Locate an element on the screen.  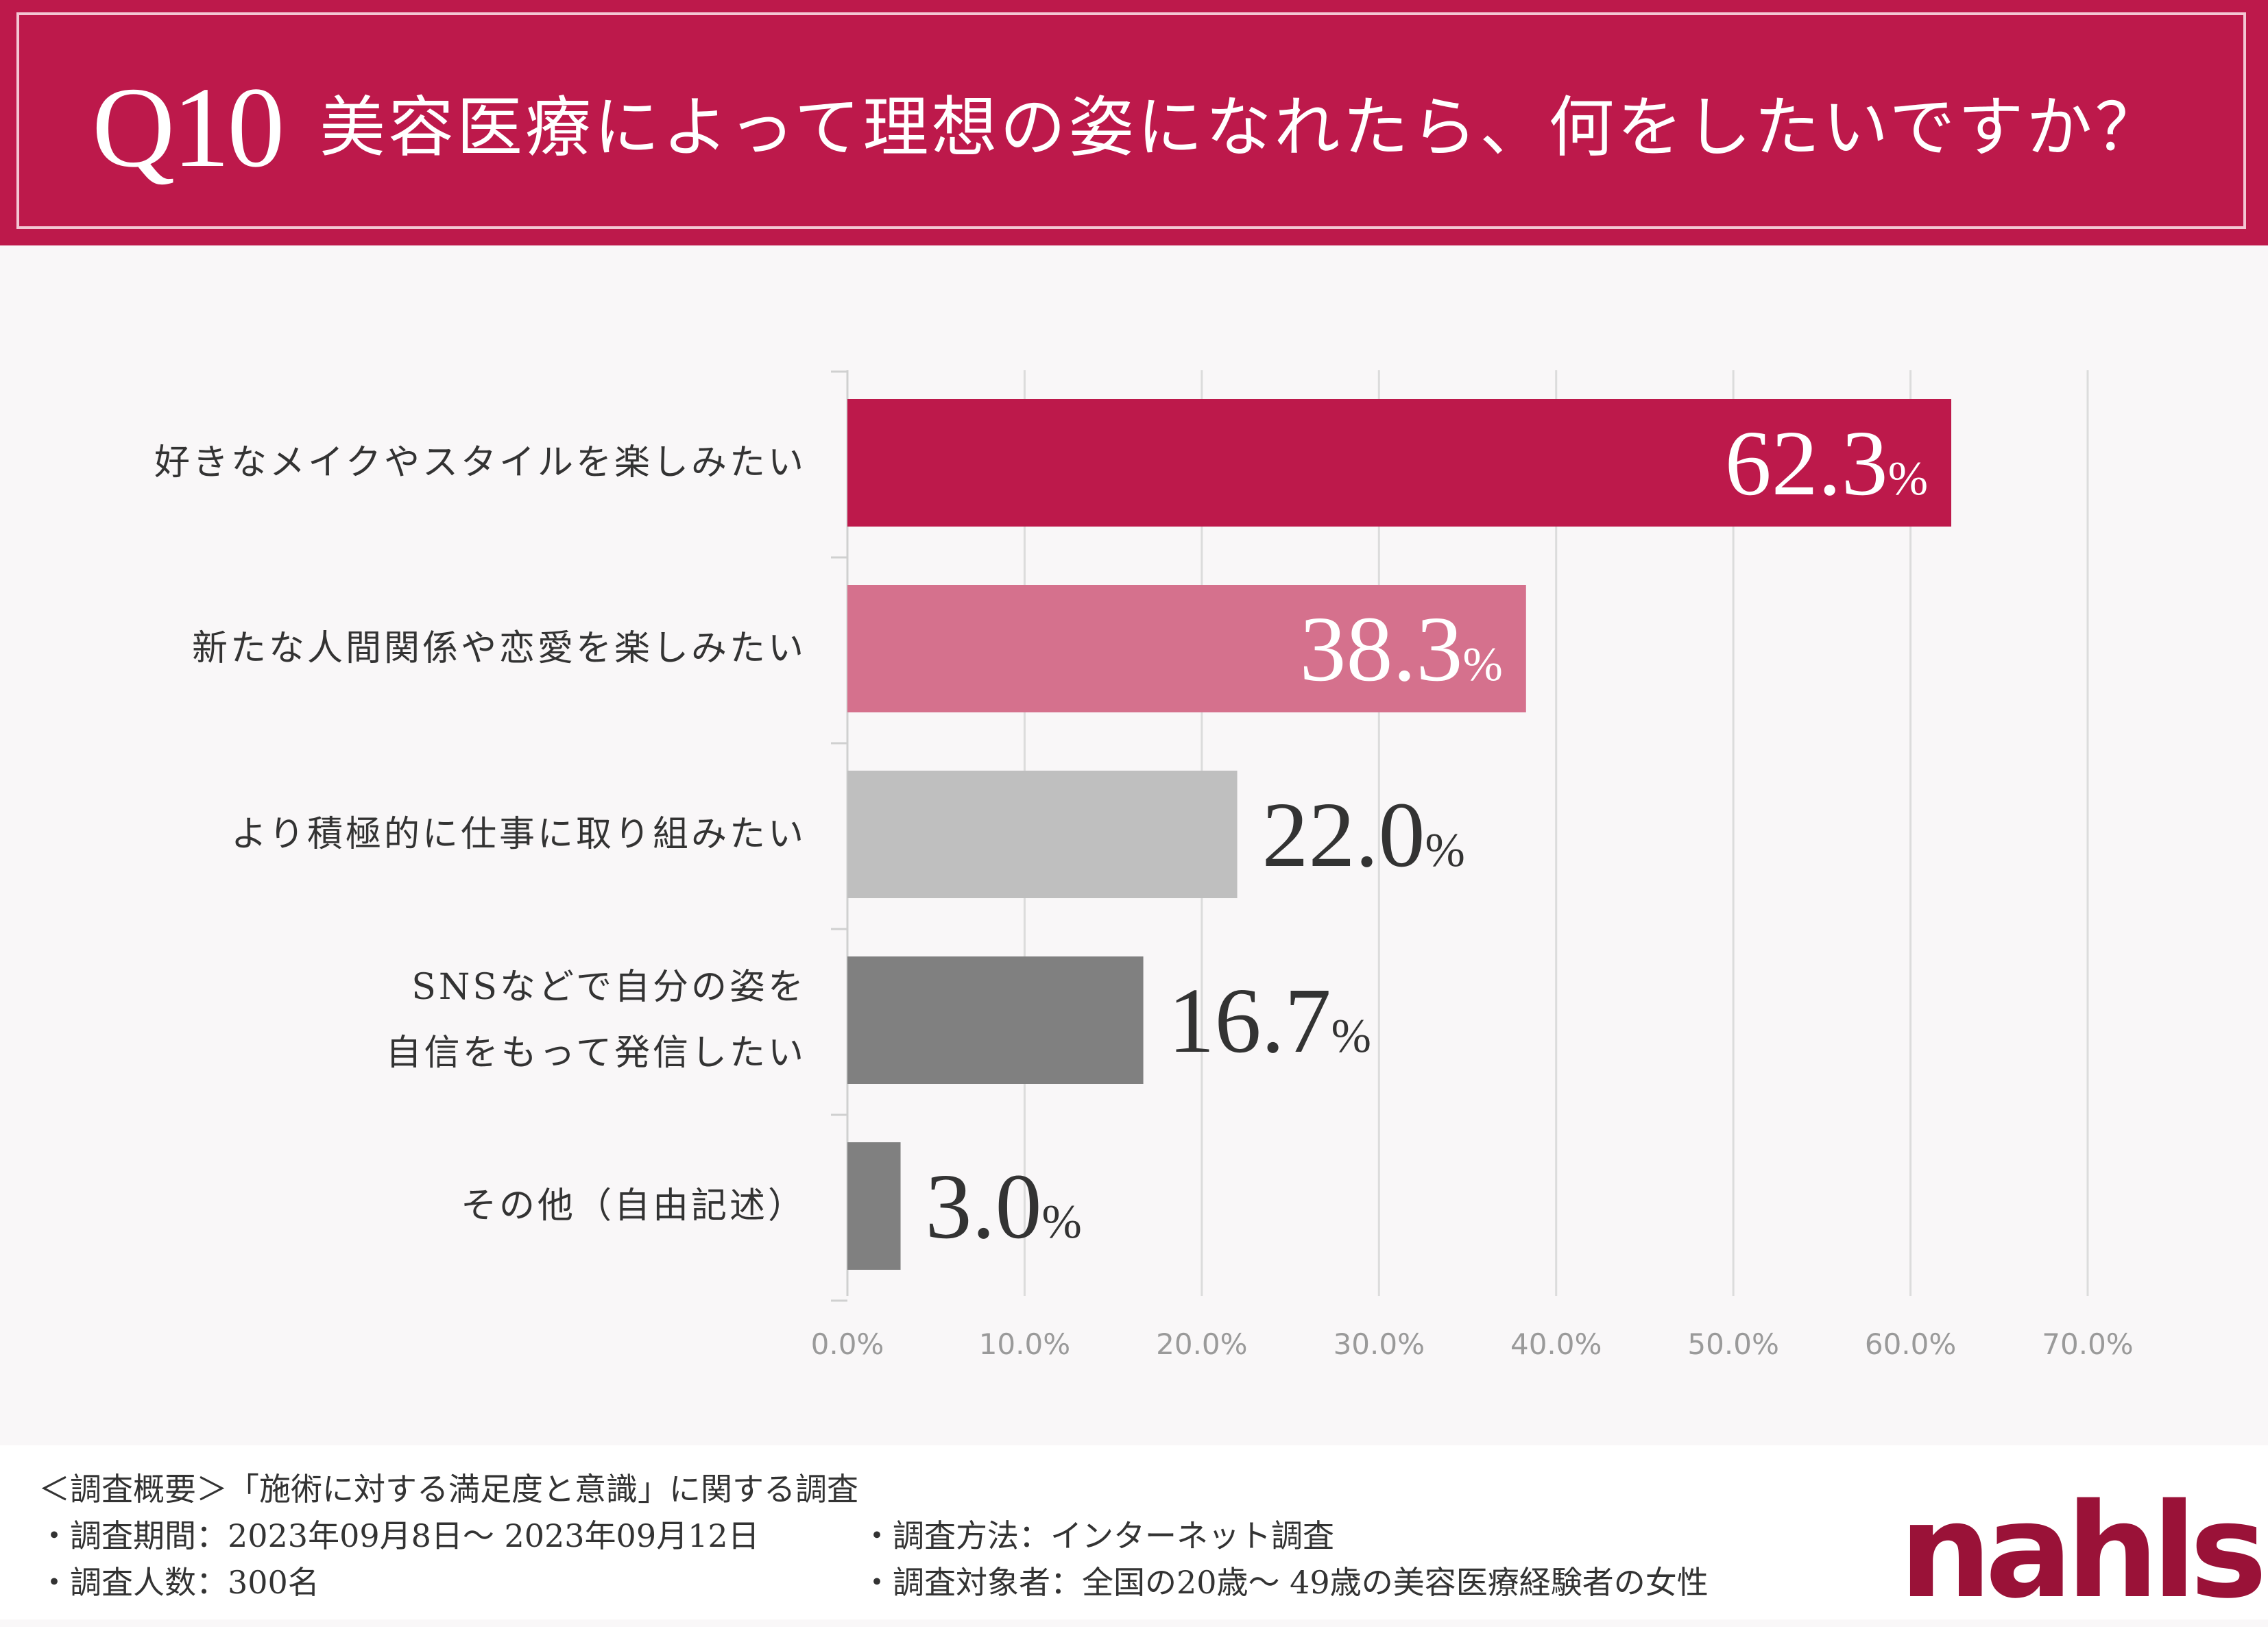
category-label: 自信をもって発信したい is located at coordinates (596, 1053).